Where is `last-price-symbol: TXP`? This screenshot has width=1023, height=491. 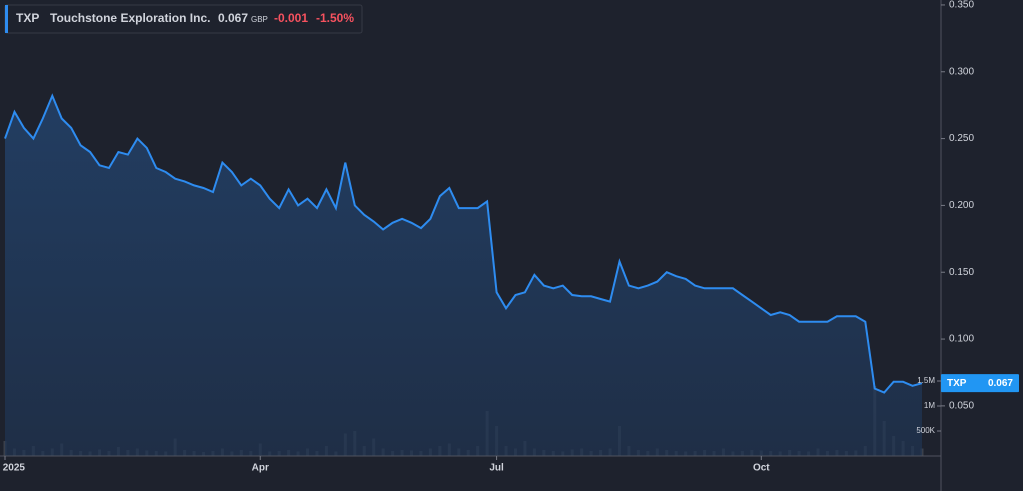 last-price-symbol: TXP is located at coordinates (957, 383).